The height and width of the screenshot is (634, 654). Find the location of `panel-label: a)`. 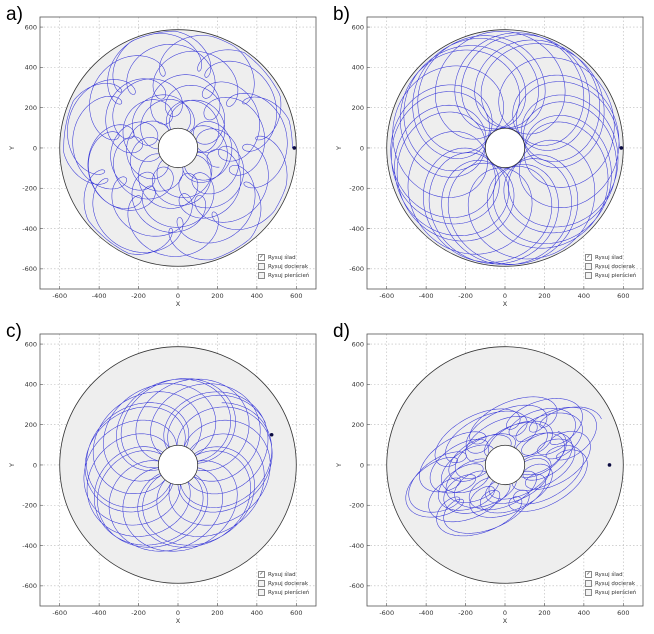

panel-label: a) is located at coordinates (14, 14).